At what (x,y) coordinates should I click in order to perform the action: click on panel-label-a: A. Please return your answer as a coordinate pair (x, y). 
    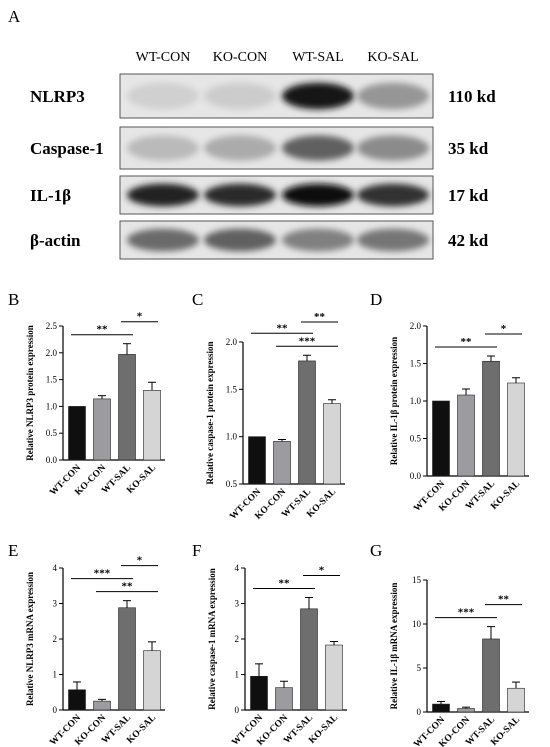
    Looking at the image, I should click on (14, 16).